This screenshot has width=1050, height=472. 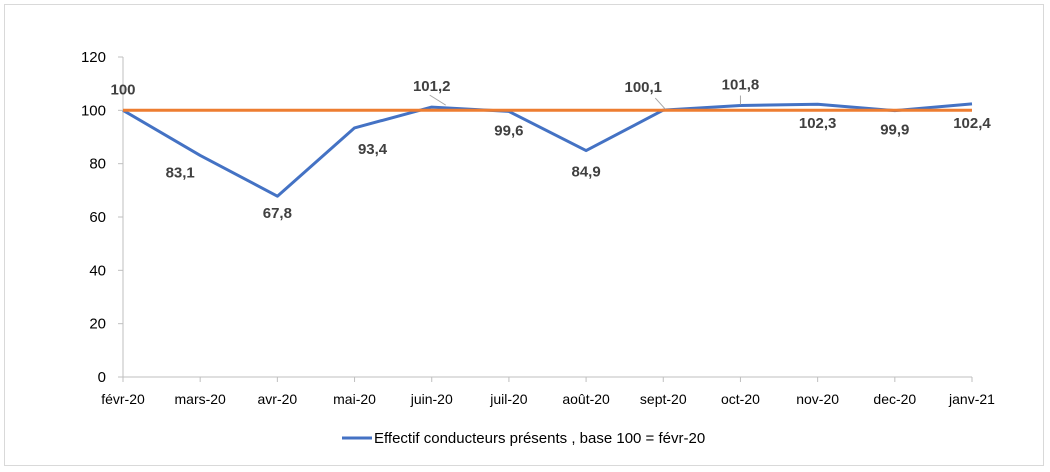 I want to click on data-label: 102,3, so click(x=818, y=123).